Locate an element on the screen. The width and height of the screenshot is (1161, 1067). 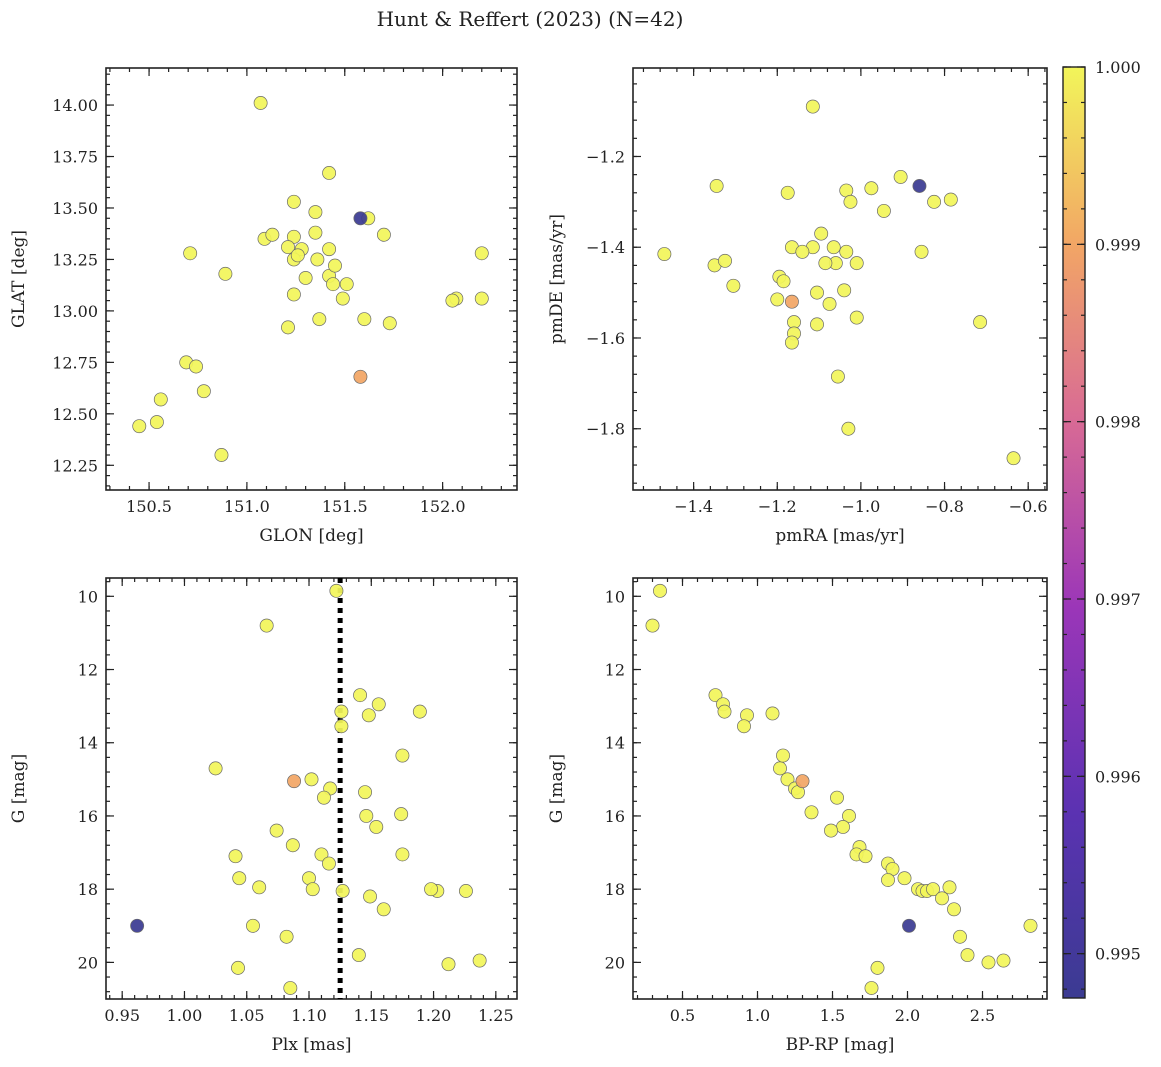
y-axis-label: GLAT [deg] is located at coordinates (19, 279).